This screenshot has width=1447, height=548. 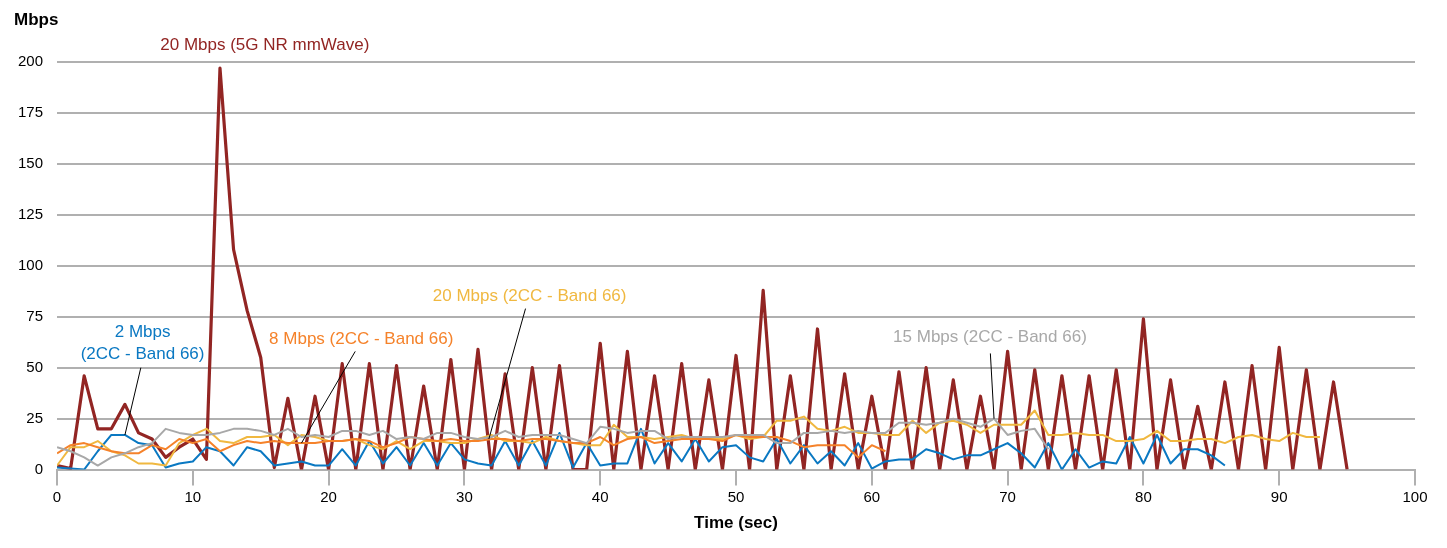 I want to click on x-tick-label: 40, so click(x=600, y=496).